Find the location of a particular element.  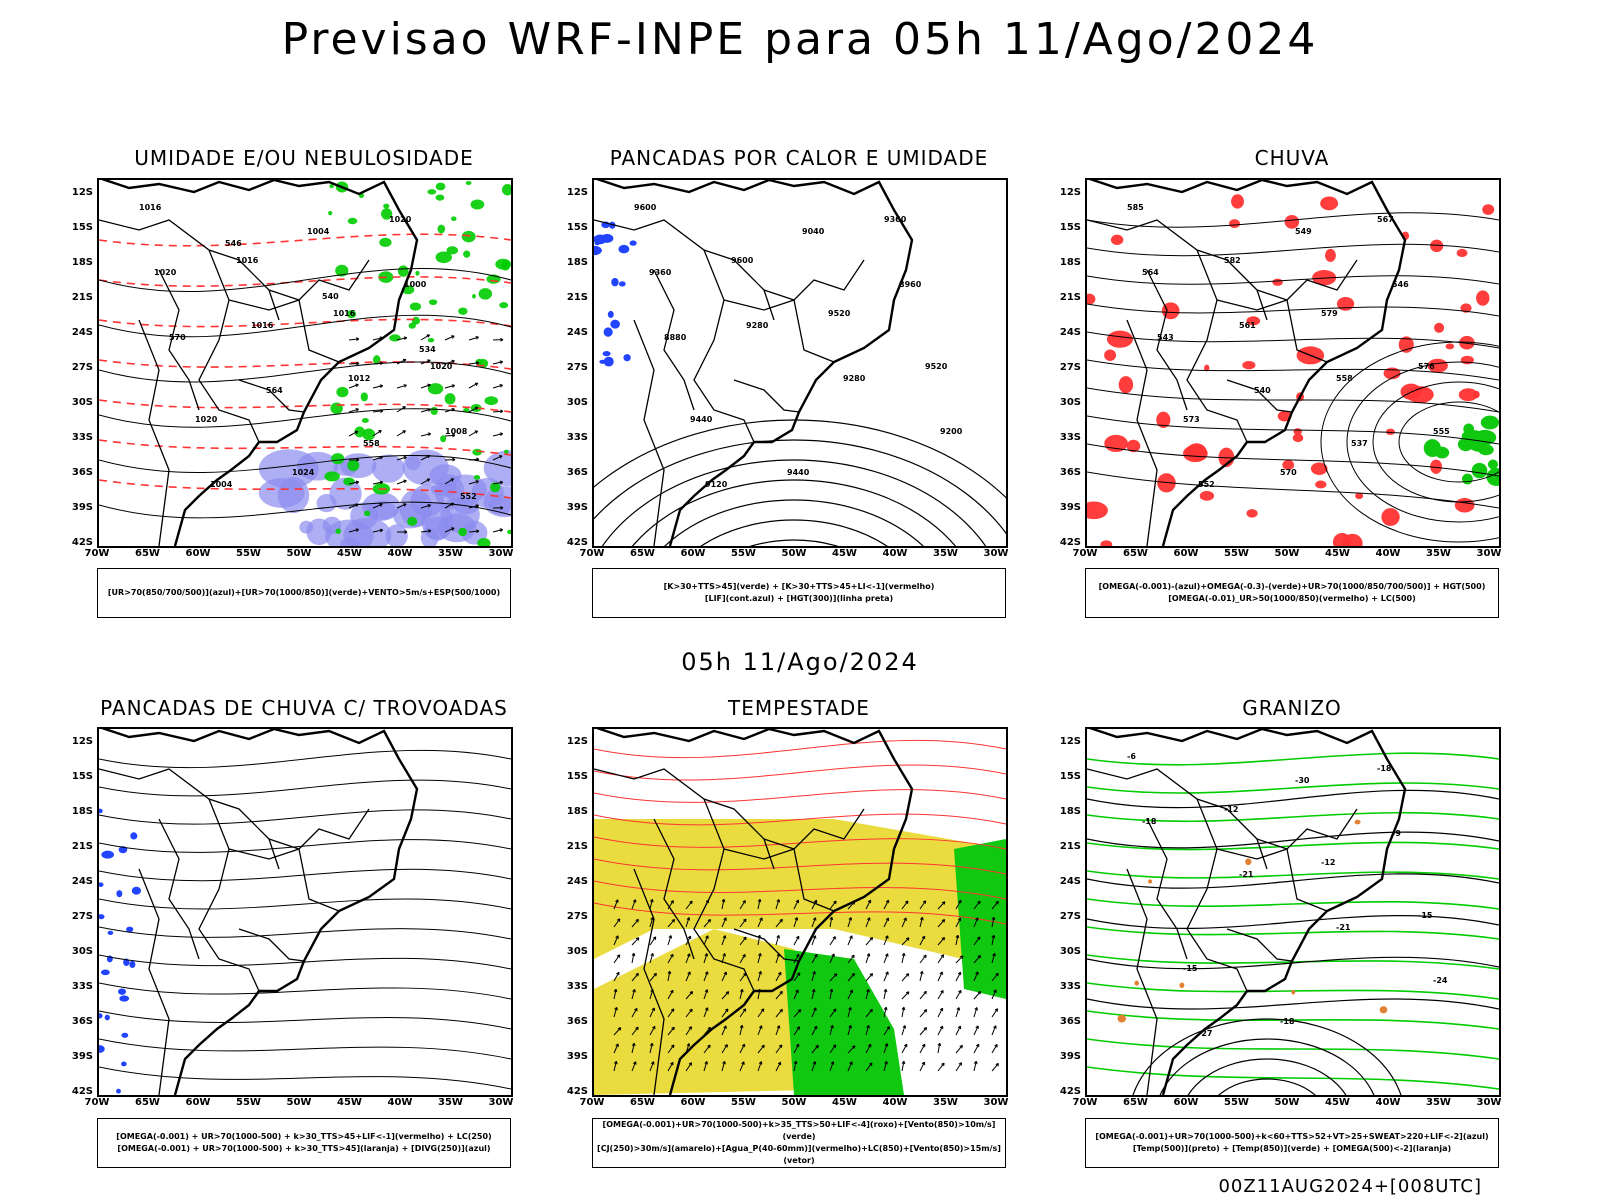

granizo-contour-label: -12 is located at coordinates (1231, 809).